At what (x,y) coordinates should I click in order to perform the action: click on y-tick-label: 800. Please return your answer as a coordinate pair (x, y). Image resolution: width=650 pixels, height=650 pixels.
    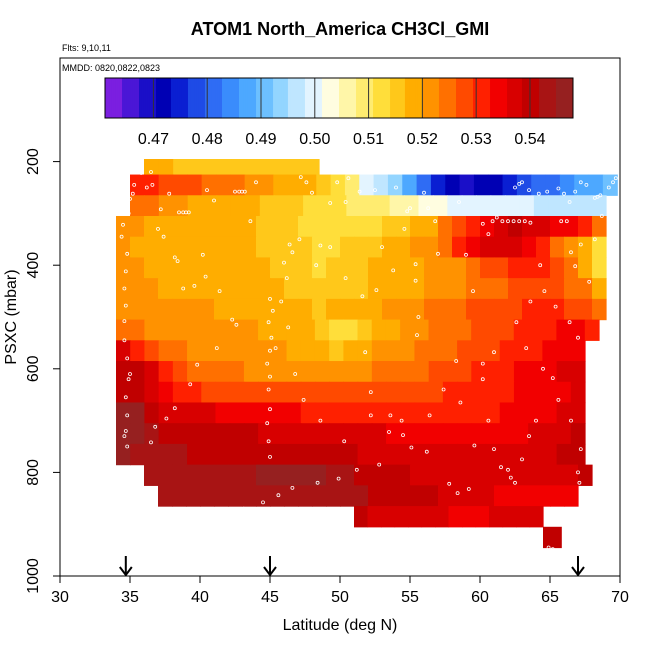
    Looking at the image, I should click on (33, 472).